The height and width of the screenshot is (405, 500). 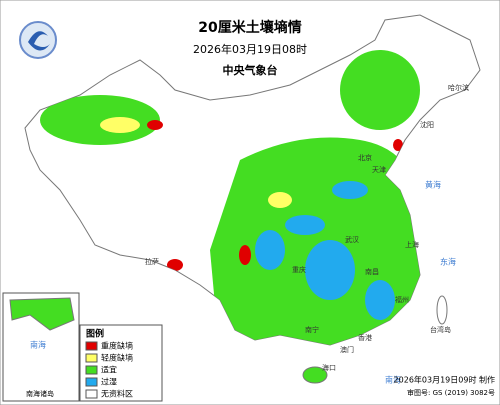 I want to click on place: 重庆, so click(x=299, y=269).